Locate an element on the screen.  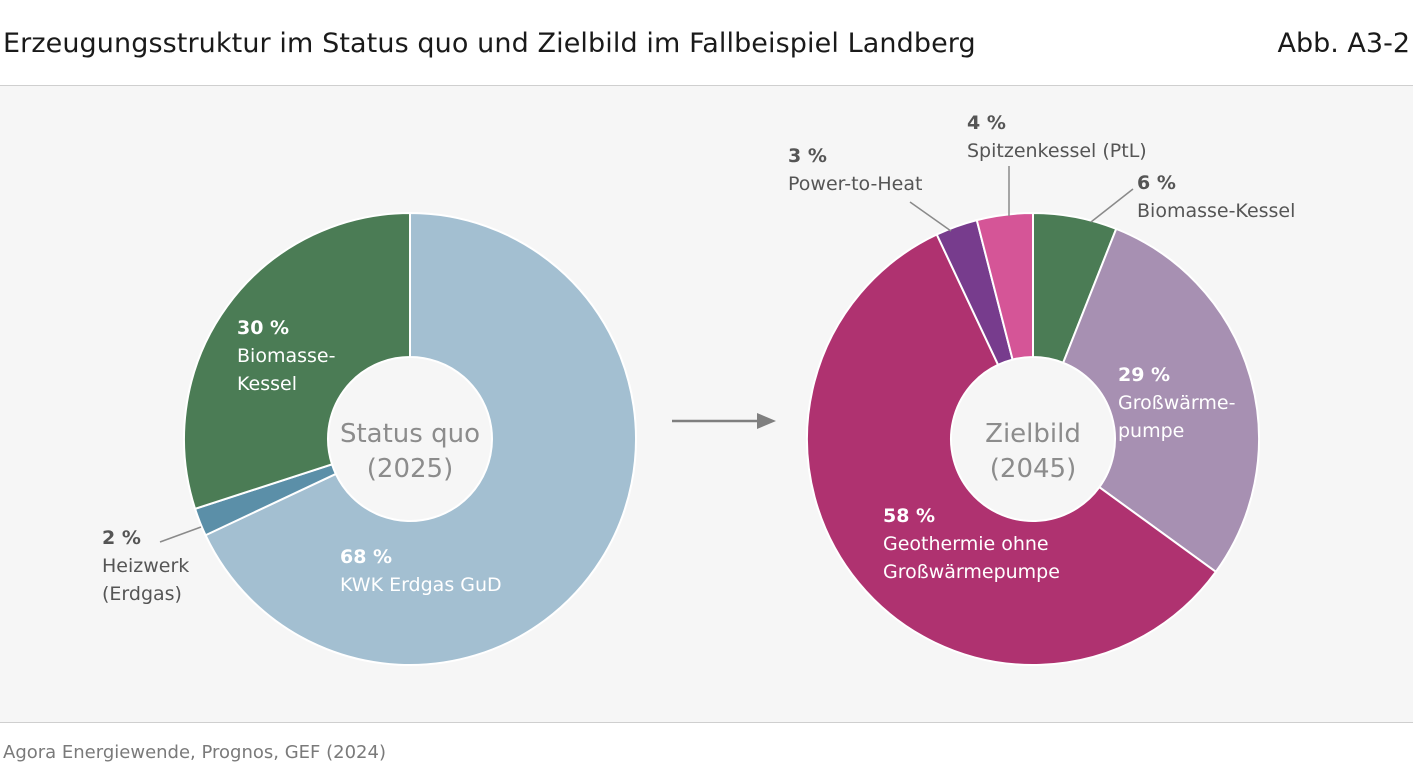
chart2-label-gwp: 29 % Großwärme-pumpe is located at coordinates (1176, 403).